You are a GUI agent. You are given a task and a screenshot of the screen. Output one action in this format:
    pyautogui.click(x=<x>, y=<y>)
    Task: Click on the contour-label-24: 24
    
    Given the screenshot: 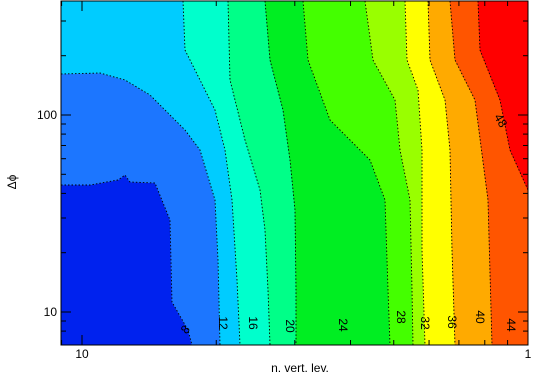 What is the action you would take?
    pyautogui.click(x=343, y=325)
    